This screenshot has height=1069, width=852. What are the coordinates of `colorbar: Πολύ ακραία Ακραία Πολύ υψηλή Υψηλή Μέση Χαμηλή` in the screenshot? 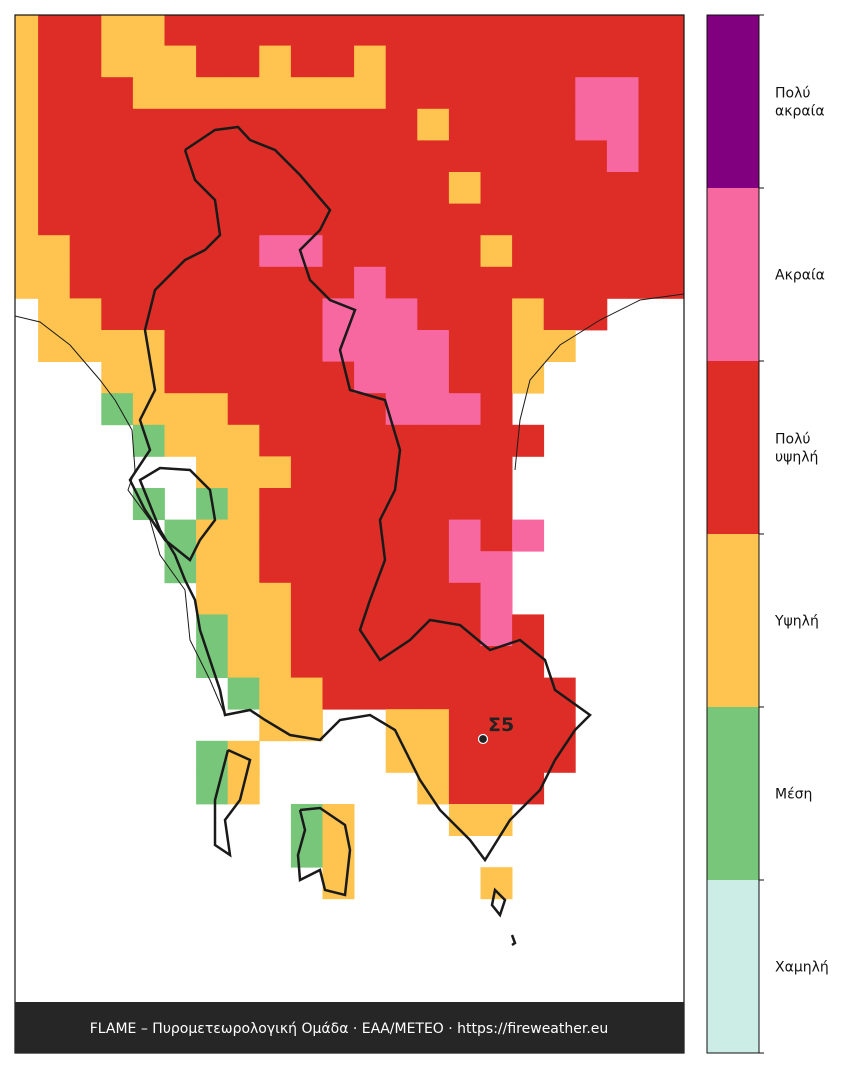 It's located at (767, 534).